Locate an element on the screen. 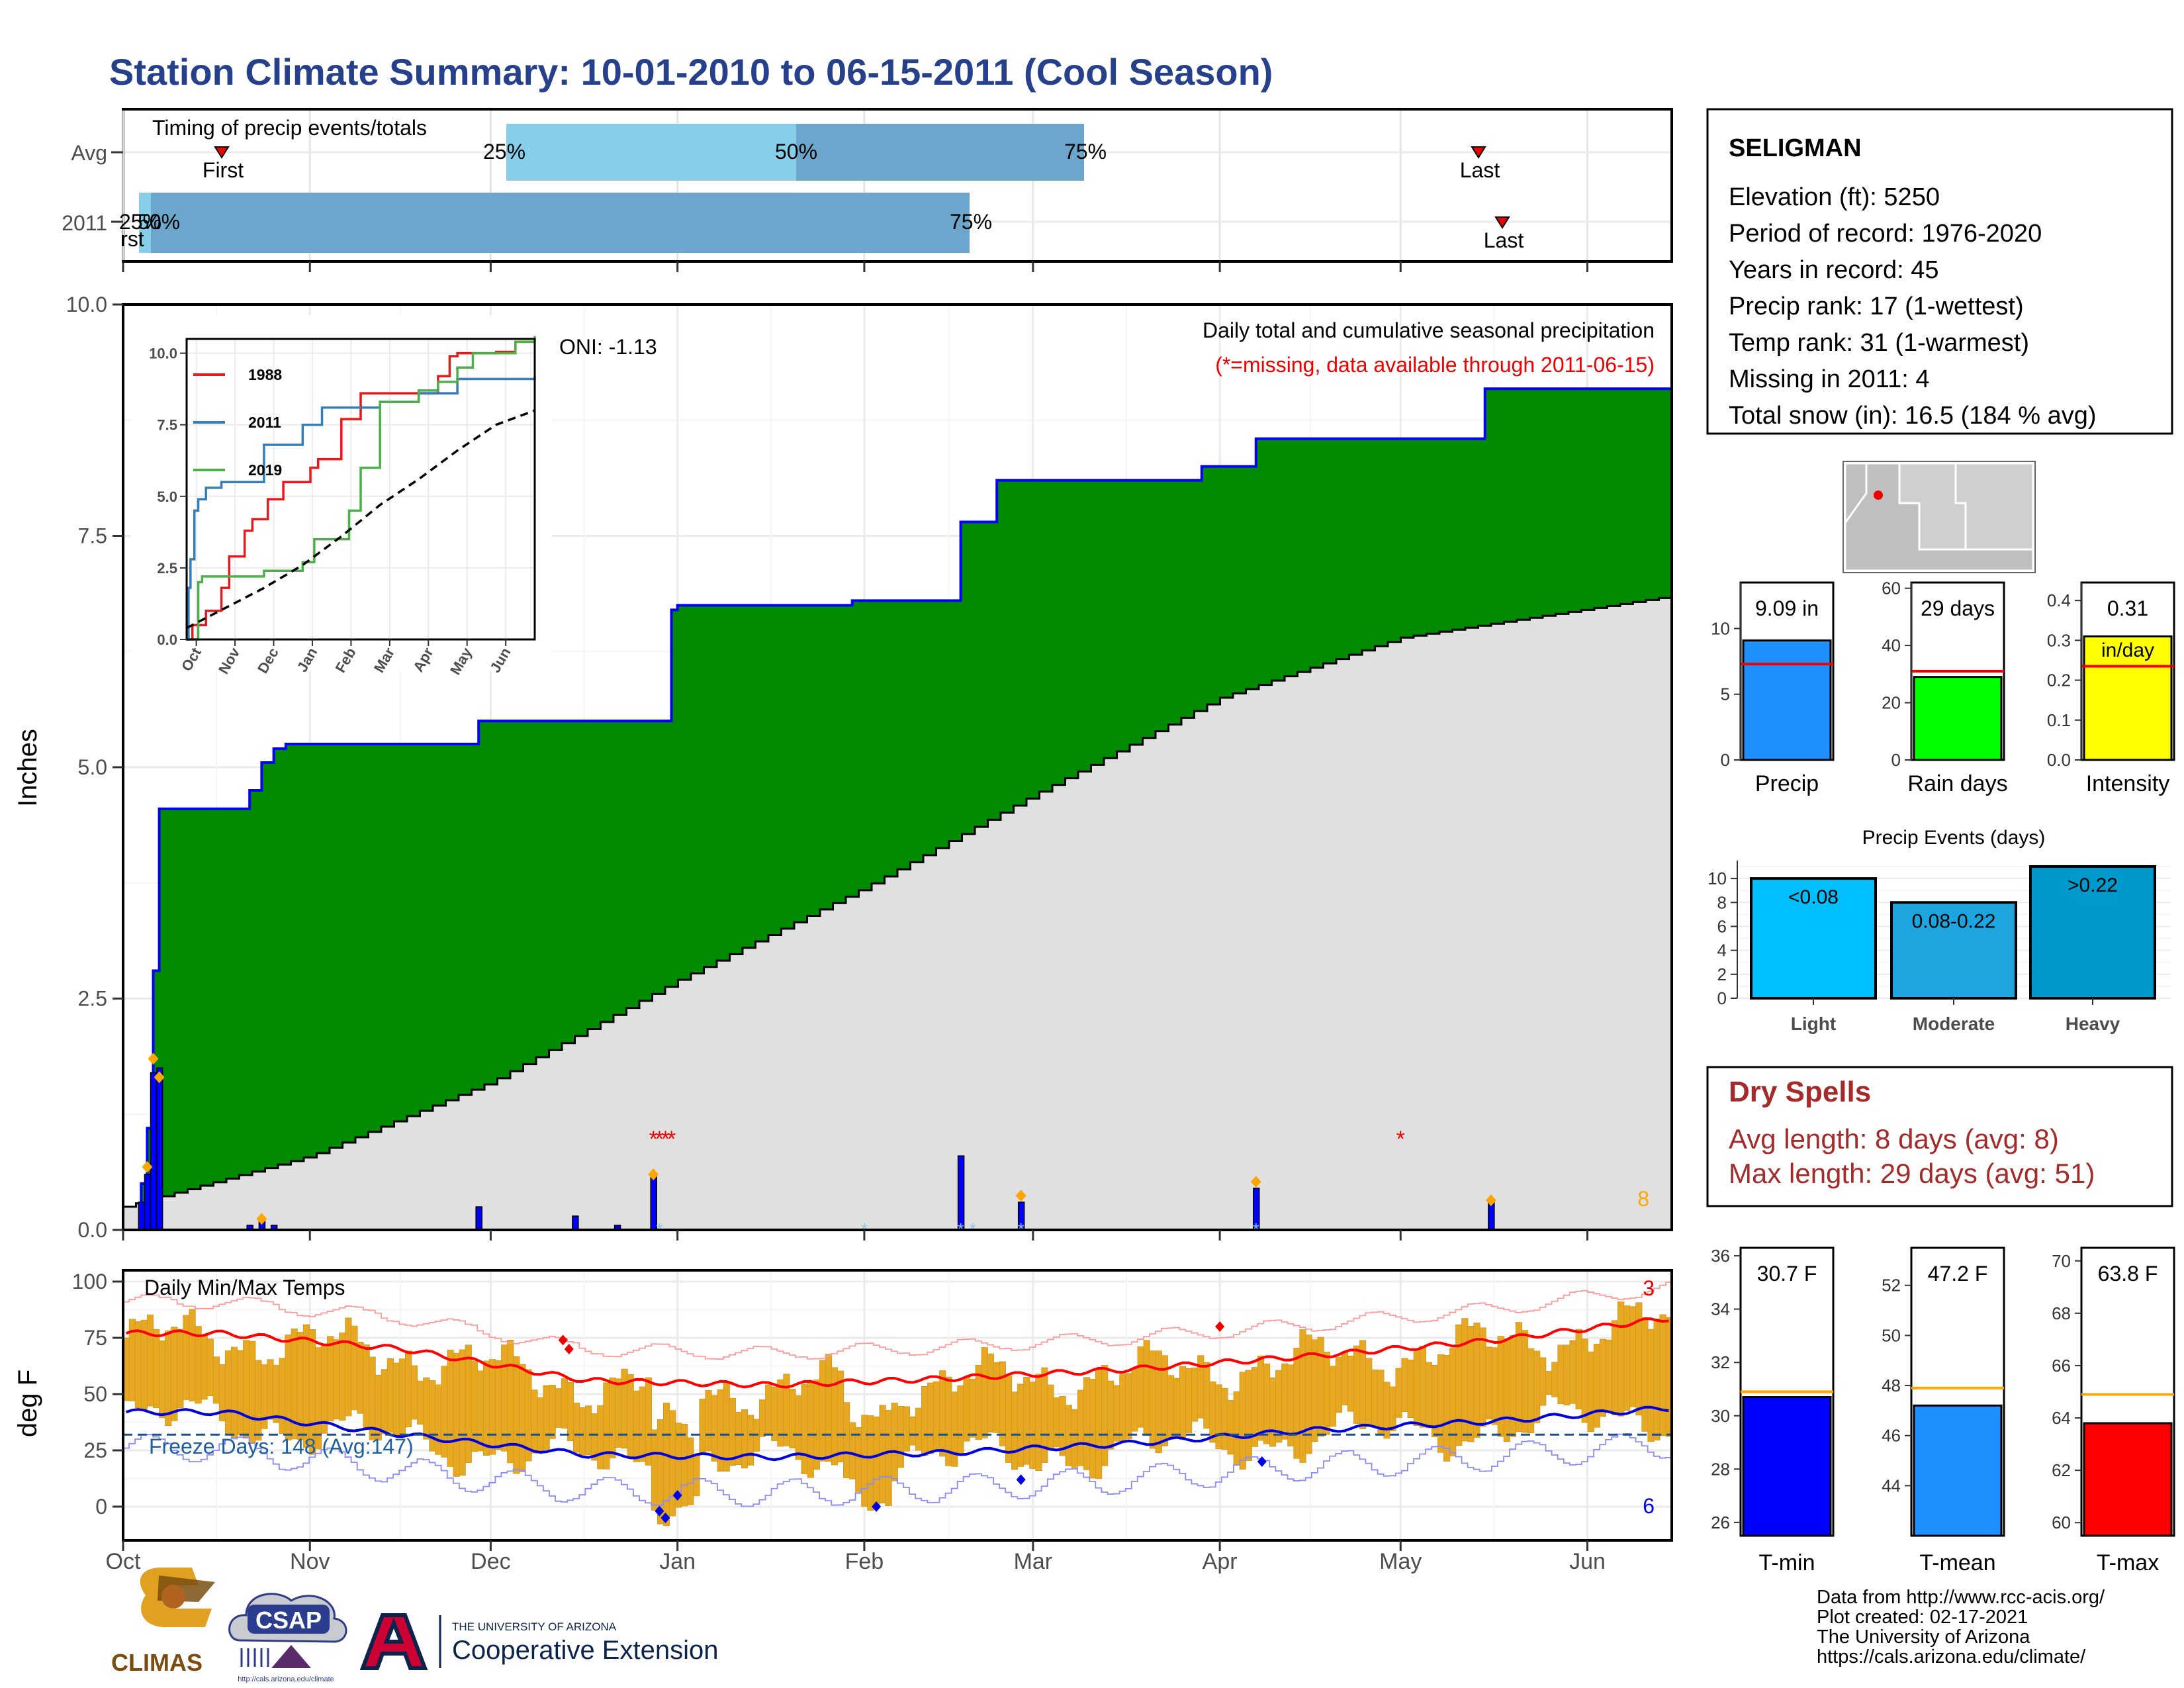 This screenshot has width=2184, height=1688. temp-summary-ytick-label: 34 is located at coordinates (1720, 1309).